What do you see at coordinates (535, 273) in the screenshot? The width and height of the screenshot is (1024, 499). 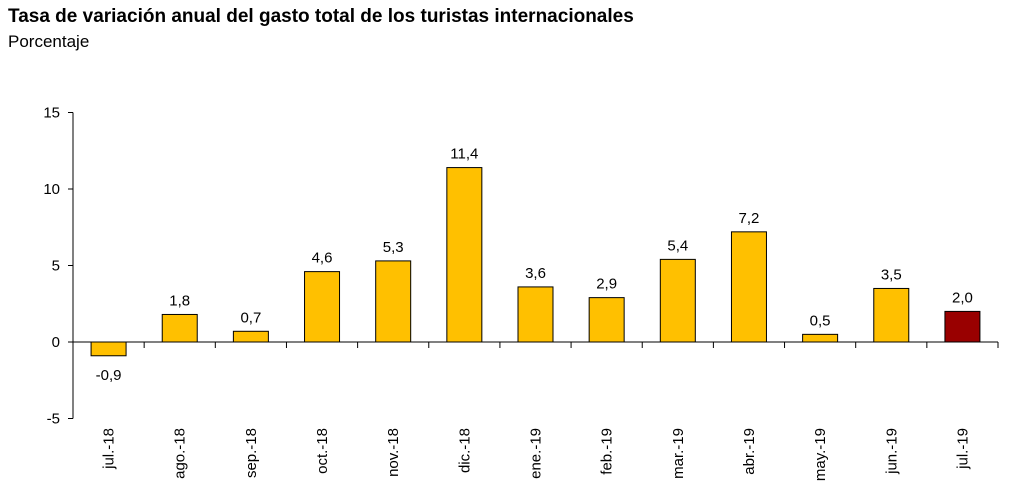 I see `data-label: 3,6` at bounding box center [535, 273].